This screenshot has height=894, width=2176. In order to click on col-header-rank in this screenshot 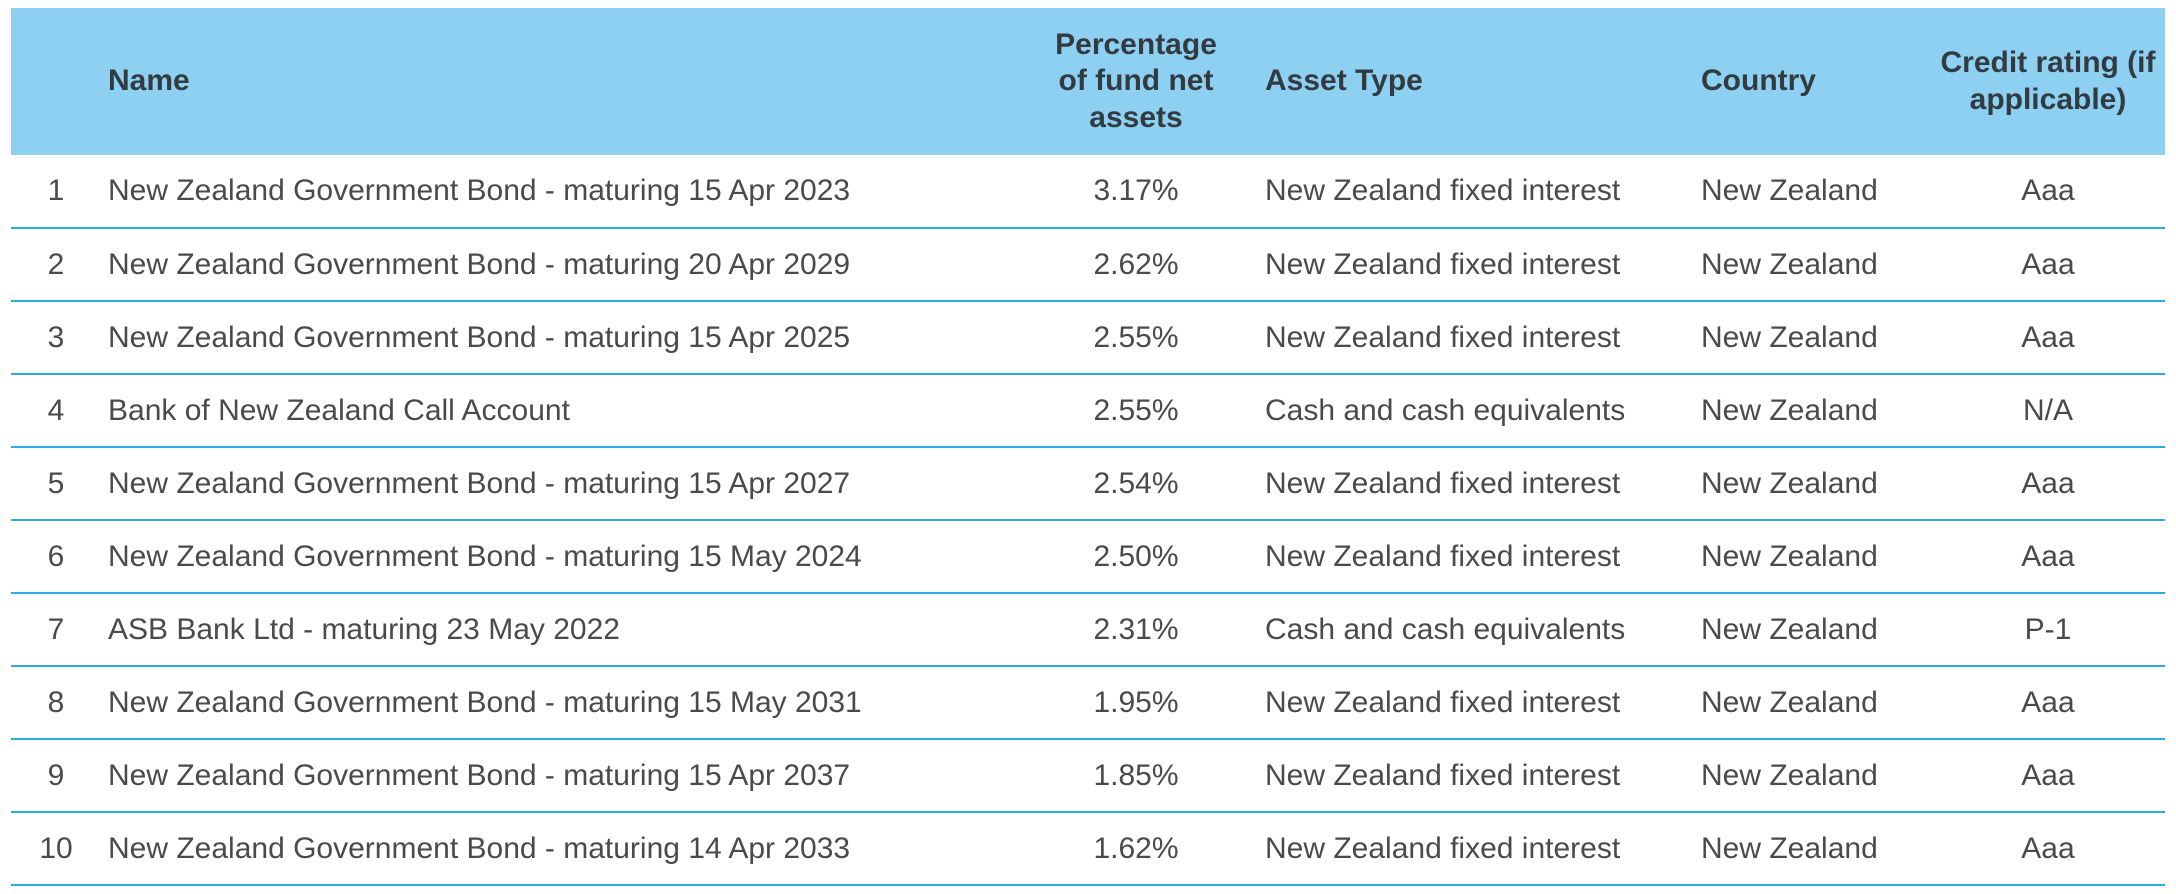, I will do `click(56, 81)`.